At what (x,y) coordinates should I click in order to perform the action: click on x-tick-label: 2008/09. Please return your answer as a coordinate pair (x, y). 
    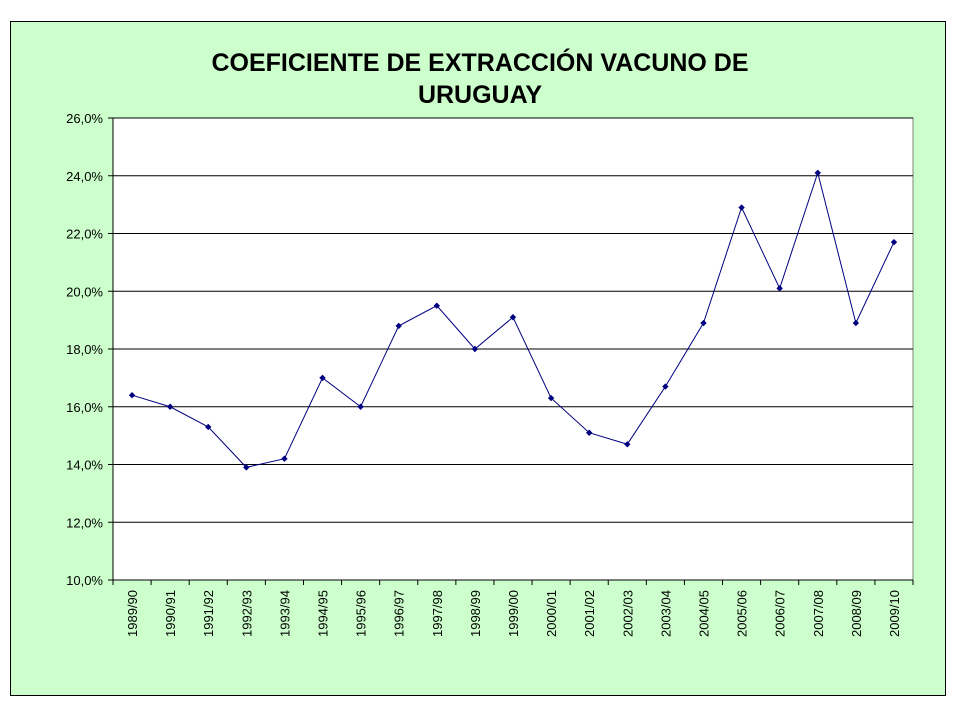
    Looking at the image, I should click on (856, 613).